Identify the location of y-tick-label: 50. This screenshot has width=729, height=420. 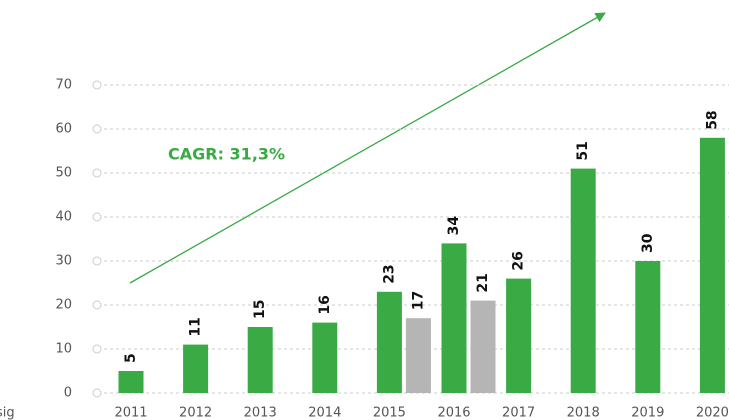
(63, 173).